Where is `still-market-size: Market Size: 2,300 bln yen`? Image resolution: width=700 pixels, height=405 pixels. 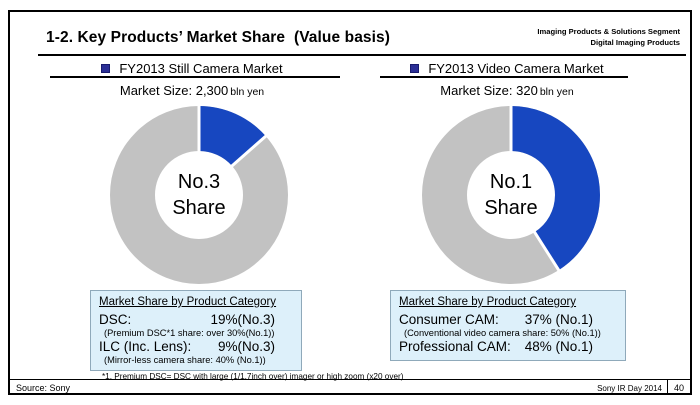 still-market-size: Market Size: 2,300 bln yen is located at coordinates (192, 90).